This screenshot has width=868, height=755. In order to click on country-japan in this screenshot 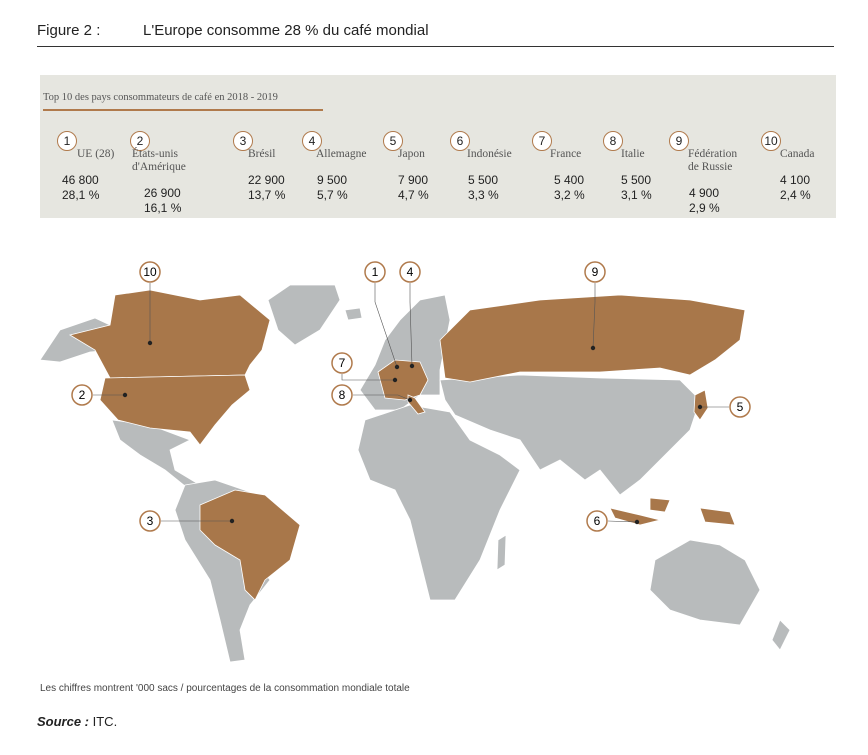, I will do `click(701, 405)`.